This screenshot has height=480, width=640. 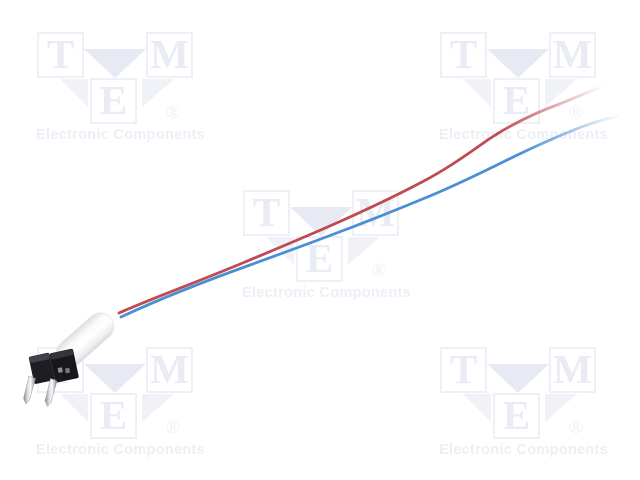 I want to click on connector-housing, so click(x=53, y=366).